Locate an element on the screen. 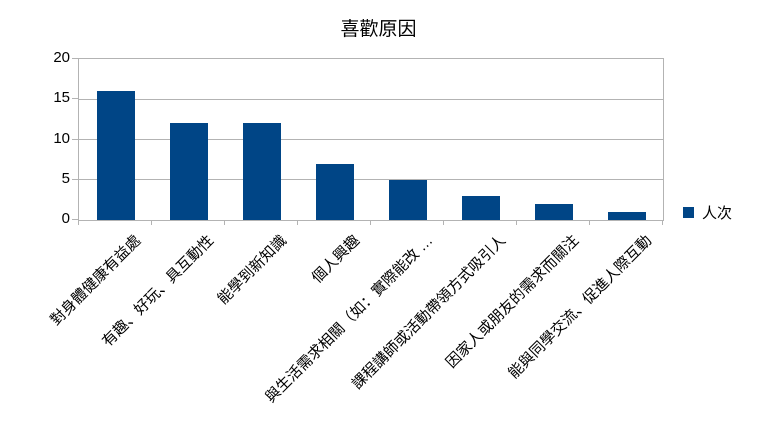  y-axis-tick-label: 15 is located at coordinates (61, 98).